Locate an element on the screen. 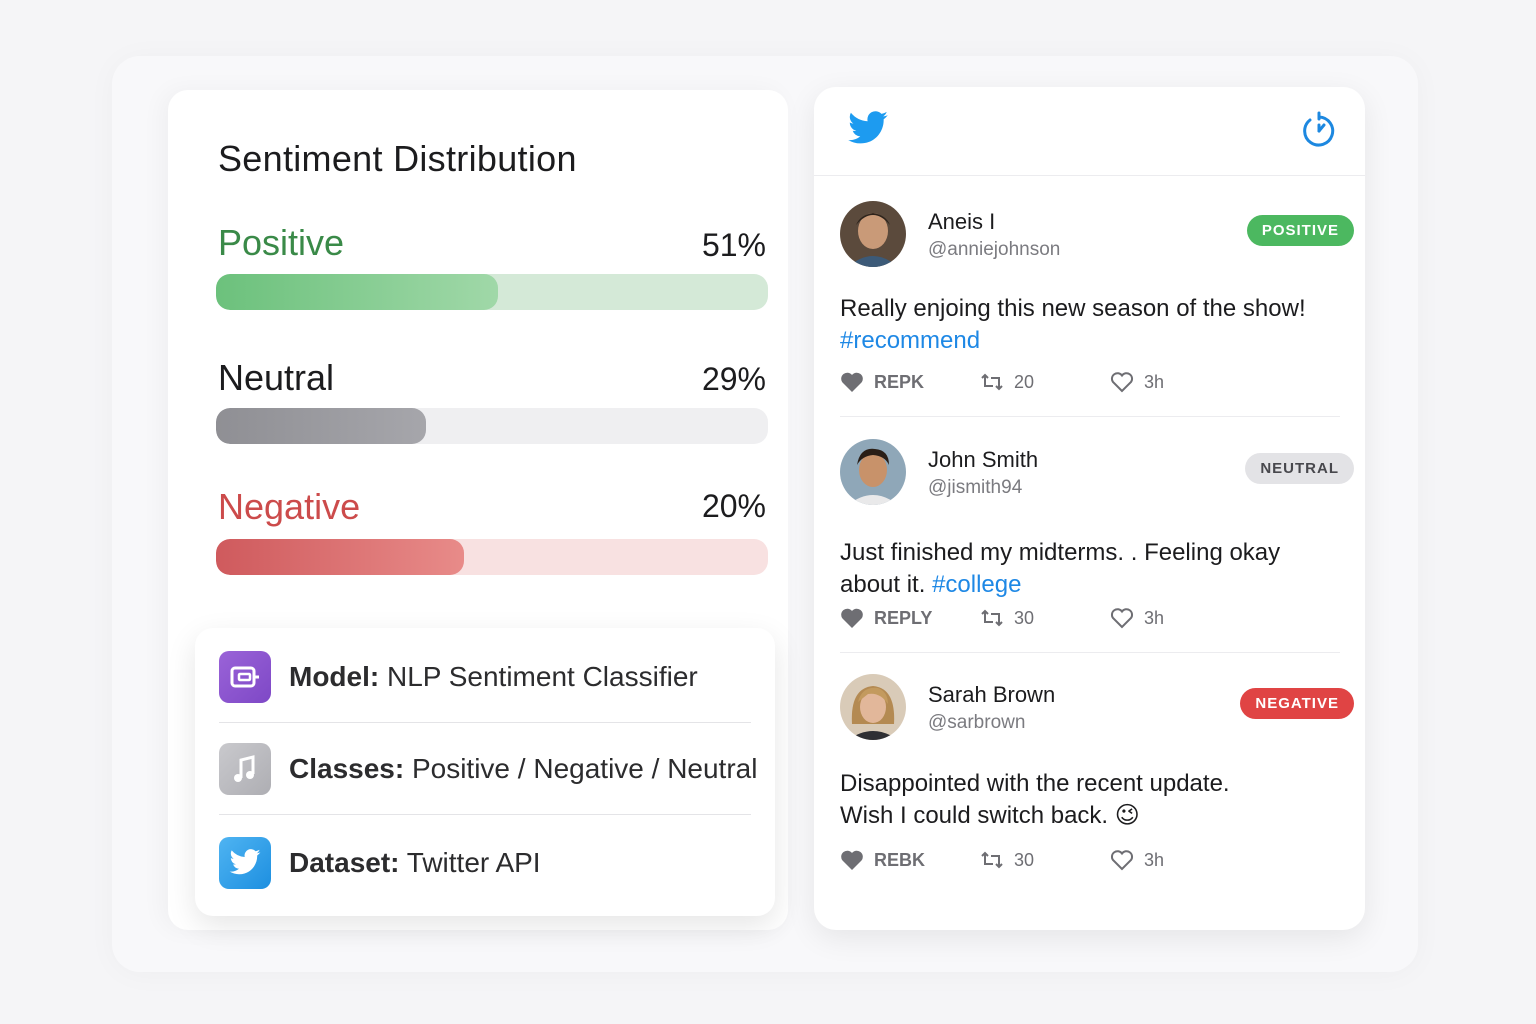 Image resolution: width=1536 pixels, height=1024 pixels. wink-emoji-icon: 😉 is located at coordinates (1127, 815).